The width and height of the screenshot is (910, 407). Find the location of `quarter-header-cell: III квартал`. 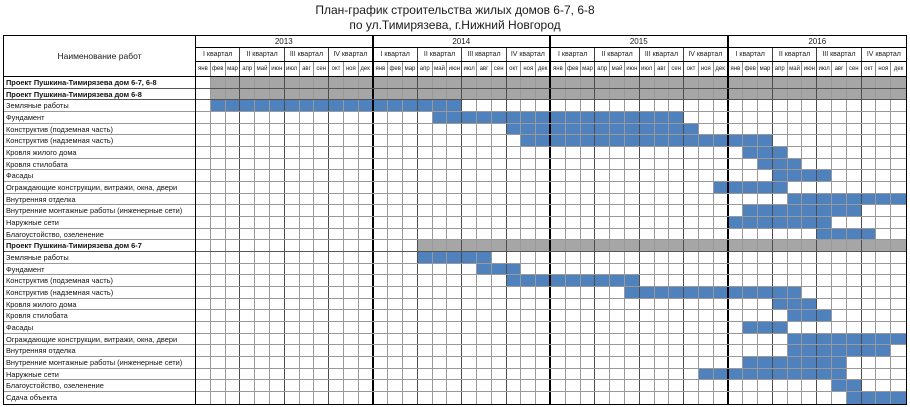

quarter-header-cell: III квартал is located at coordinates (839, 54).